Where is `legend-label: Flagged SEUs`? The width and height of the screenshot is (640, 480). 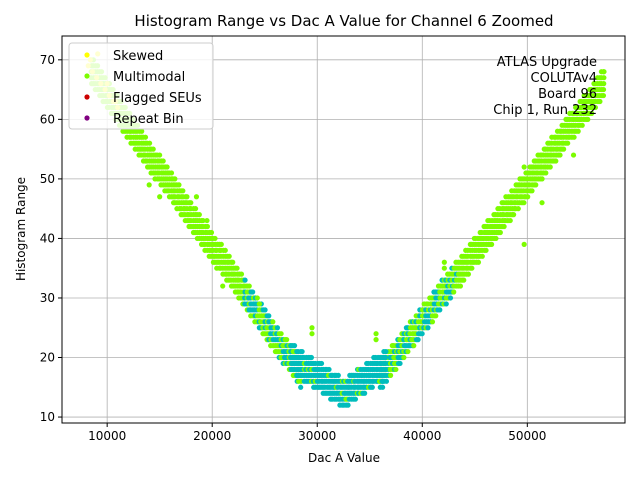
legend-label: Flagged SEUs is located at coordinates (157, 98).